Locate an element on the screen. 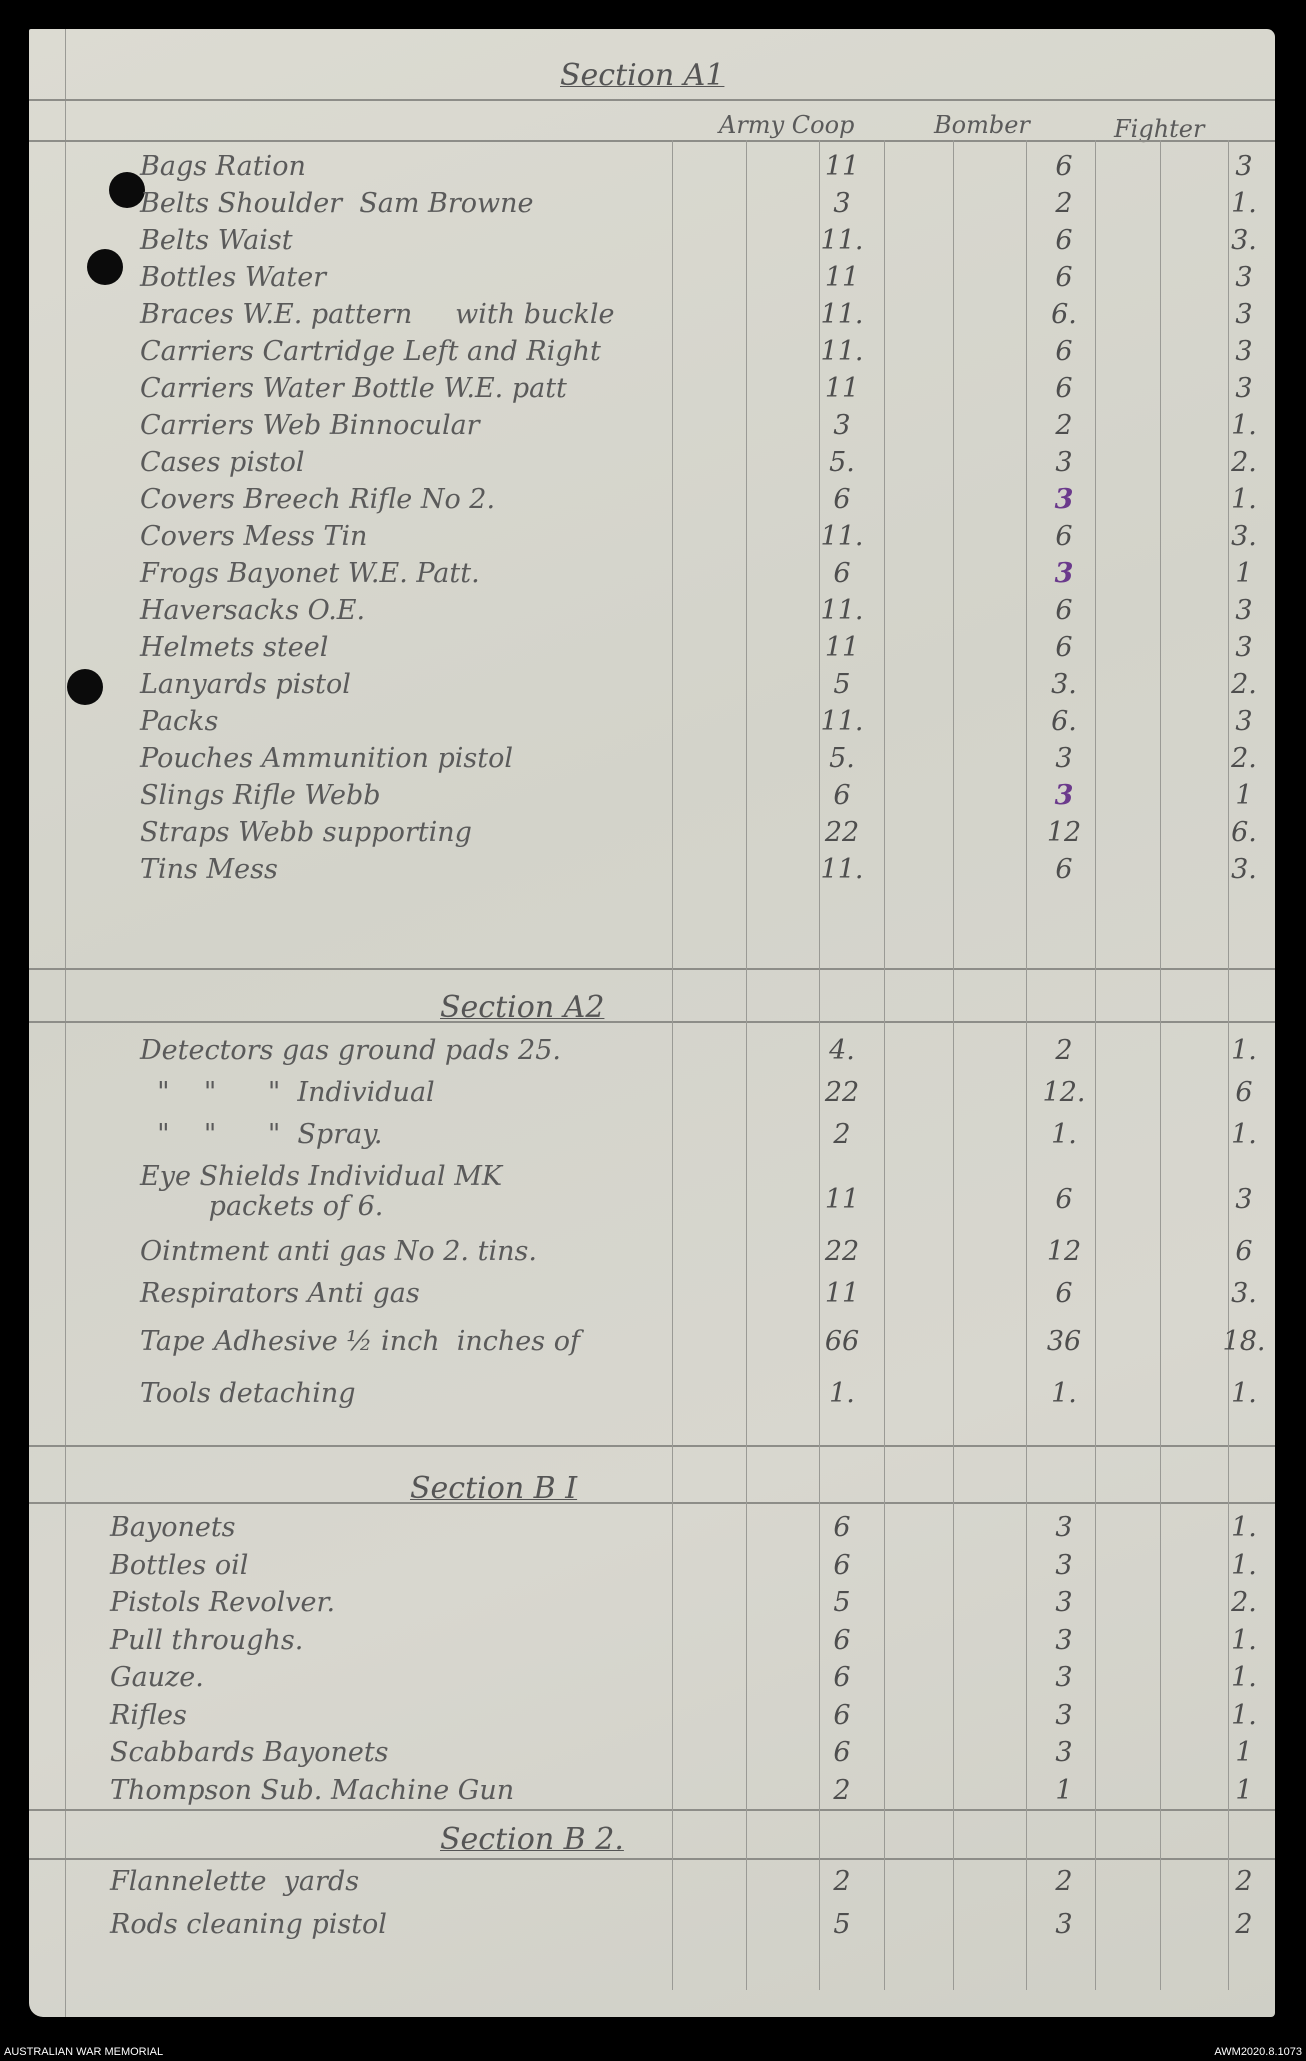 This screenshot has height=2061, width=1306. item-label: Rods cleaning pistol is located at coordinates (248, 1924).